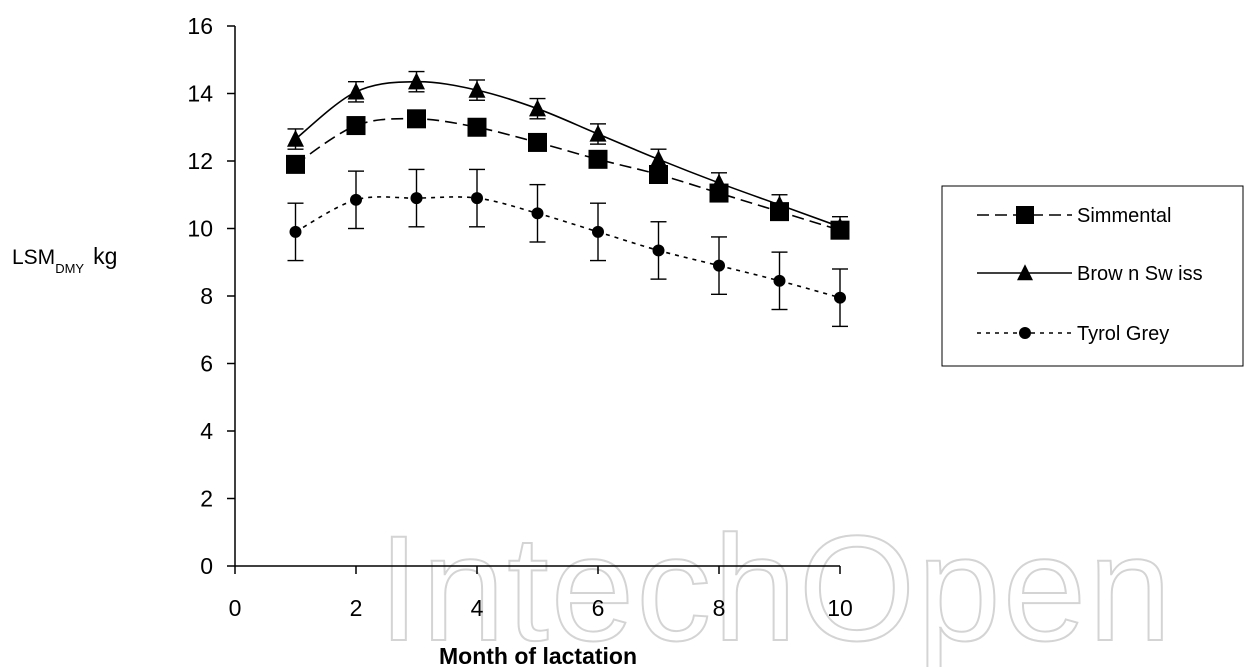  I want to click on legend-label: Tyrol Grey, so click(1123, 334).